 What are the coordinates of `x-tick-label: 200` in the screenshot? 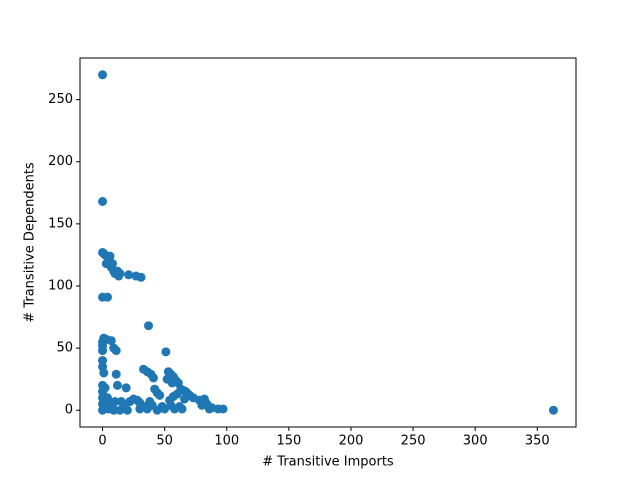 It's located at (351, 441).